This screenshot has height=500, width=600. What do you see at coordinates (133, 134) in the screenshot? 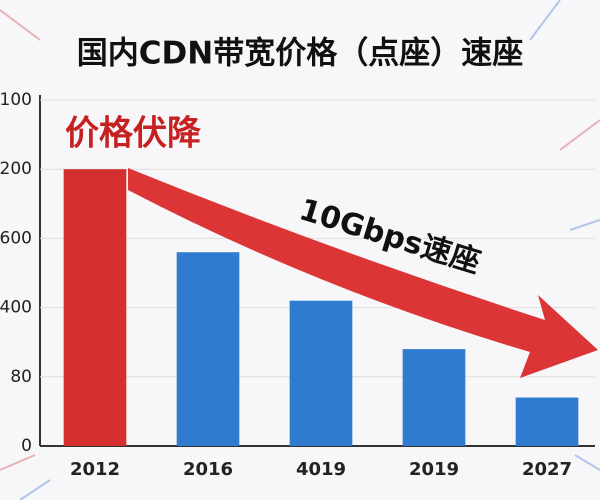
I see `annotation: 价格伏降` at bounding box center [133, 134].